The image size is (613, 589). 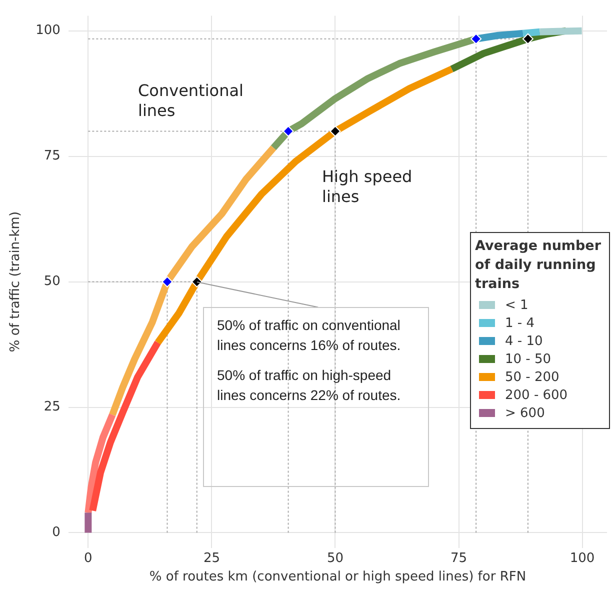 What do you see at coordinates (528, 359) in the screenshot?
I see `legend-label: 10 - 50` at bounding box center [528, 359].